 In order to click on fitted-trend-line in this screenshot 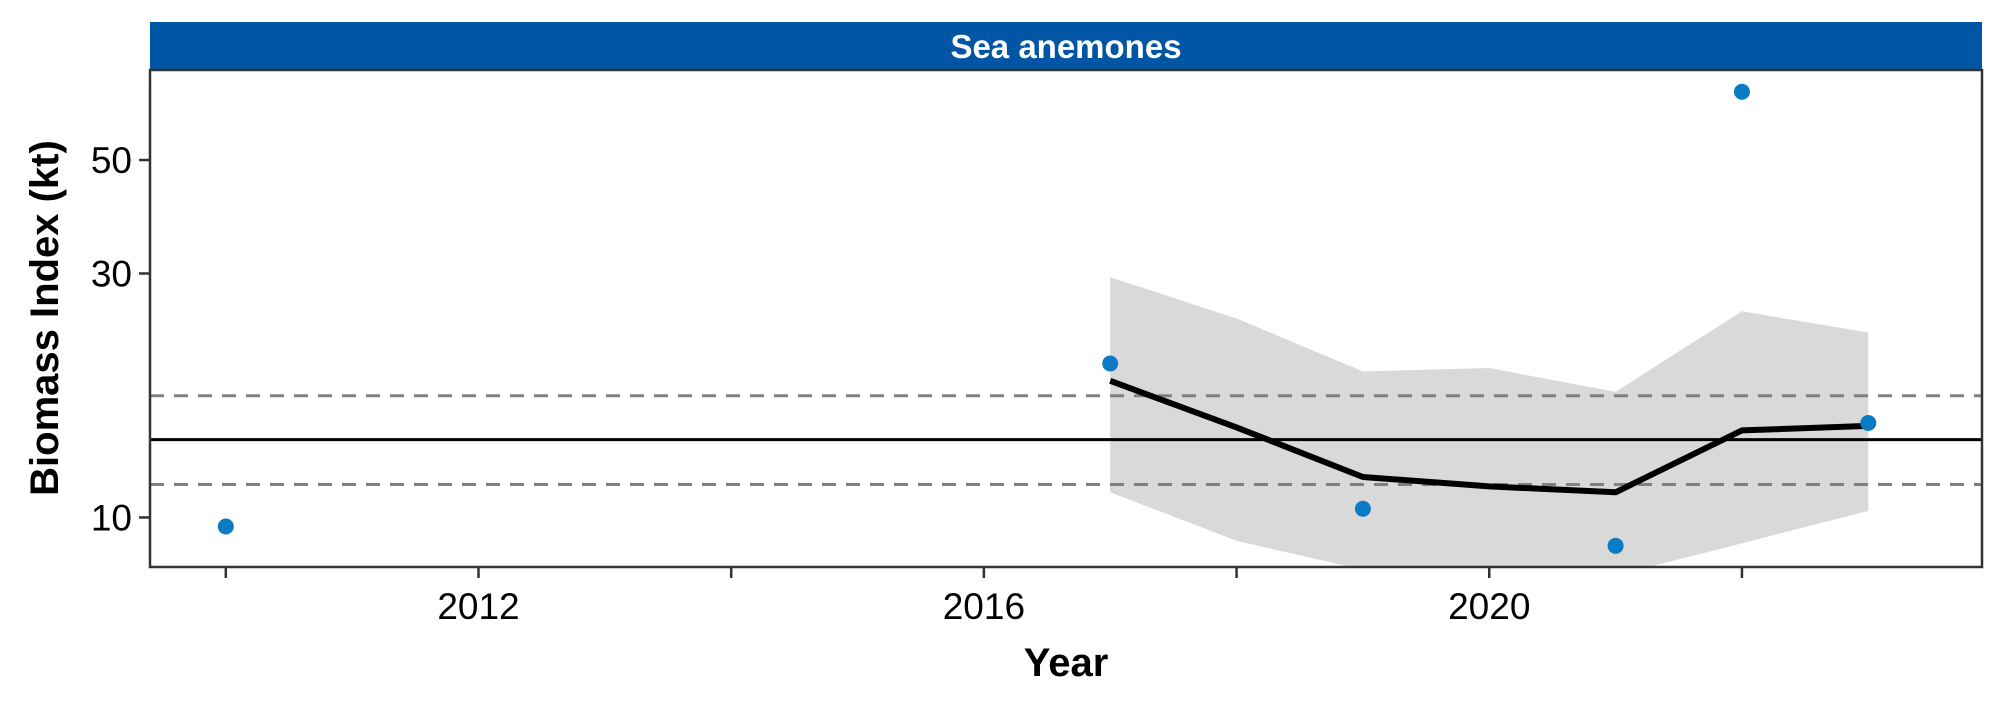, I will do `click(1489, 436)`.